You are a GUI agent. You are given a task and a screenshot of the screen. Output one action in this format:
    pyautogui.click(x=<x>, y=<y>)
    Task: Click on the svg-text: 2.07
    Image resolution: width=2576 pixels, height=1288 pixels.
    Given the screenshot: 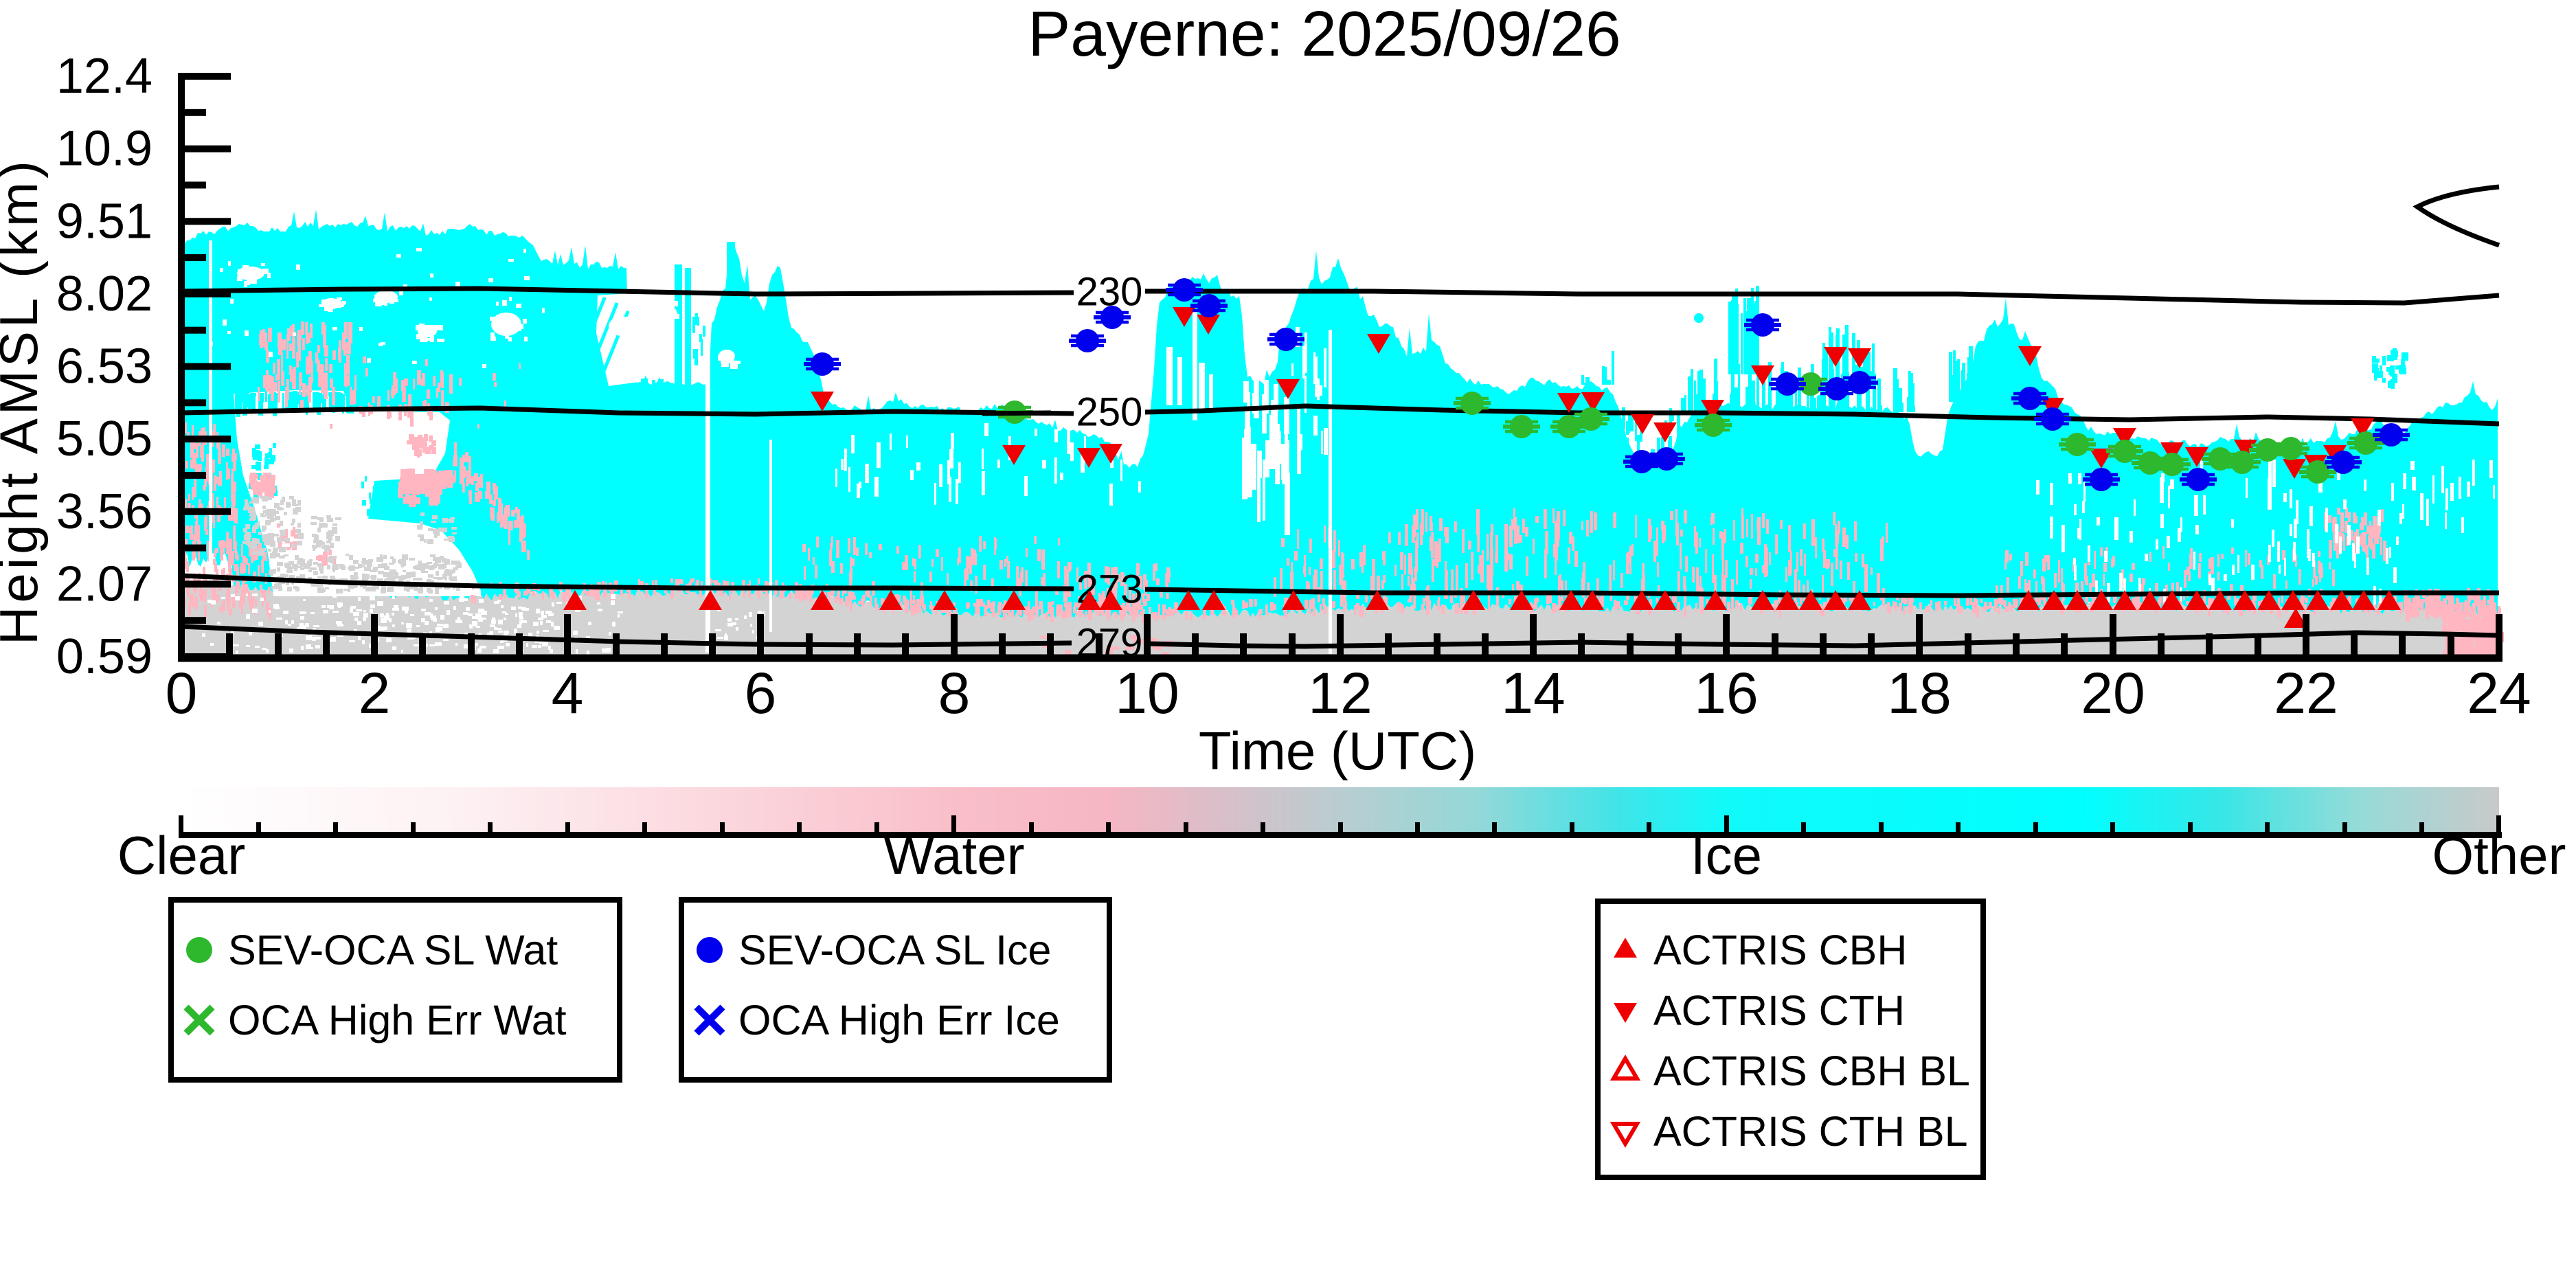 What is the action you would take?
    pyautogui.click(x=104, y=583)
    